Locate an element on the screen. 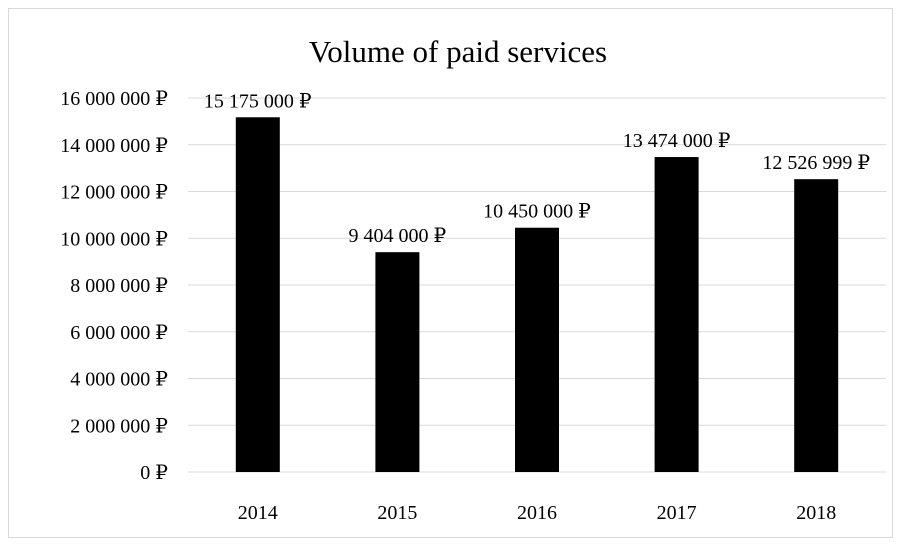  data-label-2014: 15 175 000 ₽ is located at coordinates (258, 101).